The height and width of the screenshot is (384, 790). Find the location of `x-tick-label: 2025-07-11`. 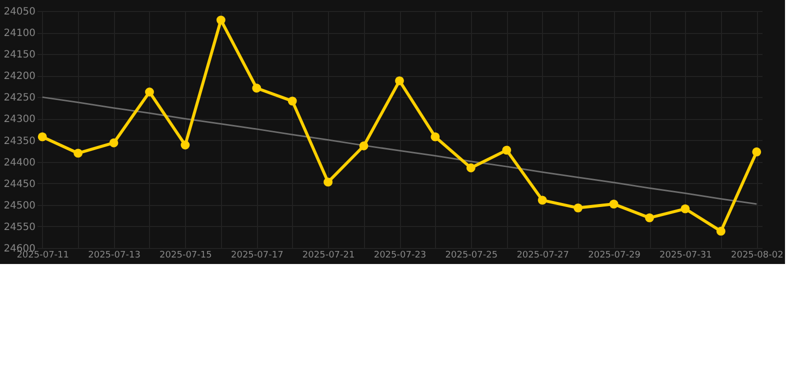

x-tick-label: 2025-07-11 is located at coordinates (43, 255).